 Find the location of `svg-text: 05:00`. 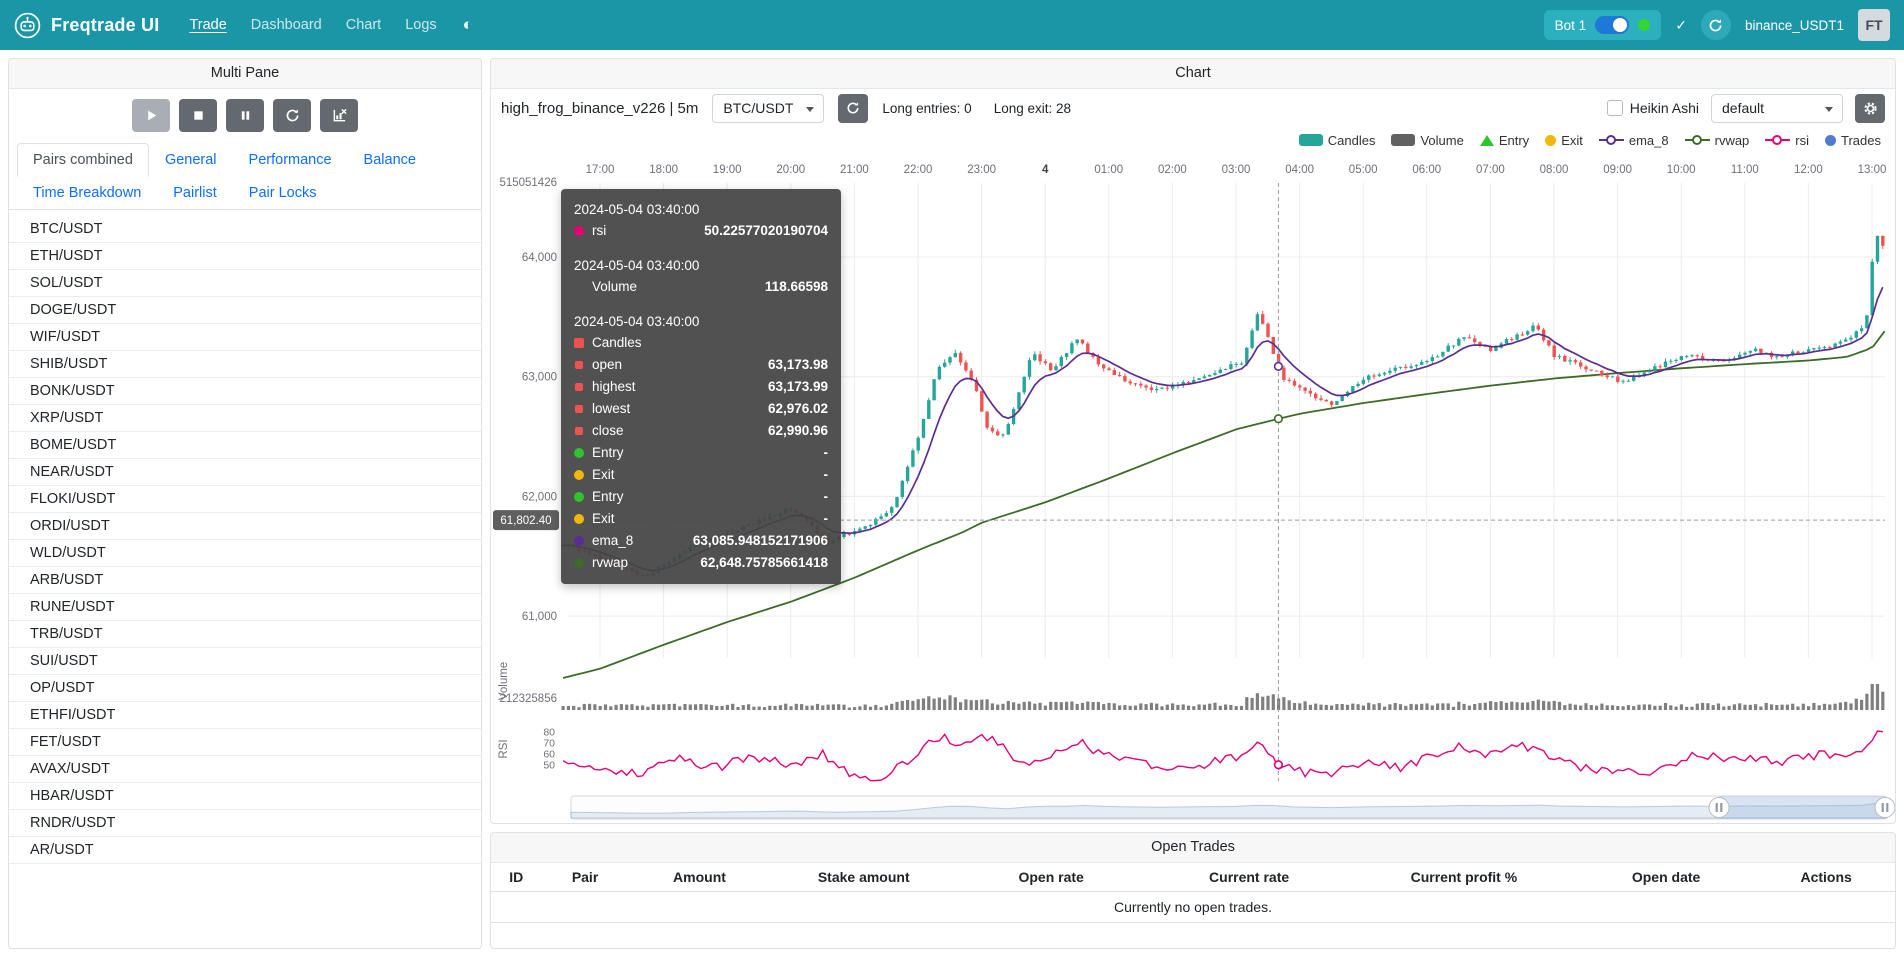

svg-text: 05:00 is located at coordinates (1363, 170).